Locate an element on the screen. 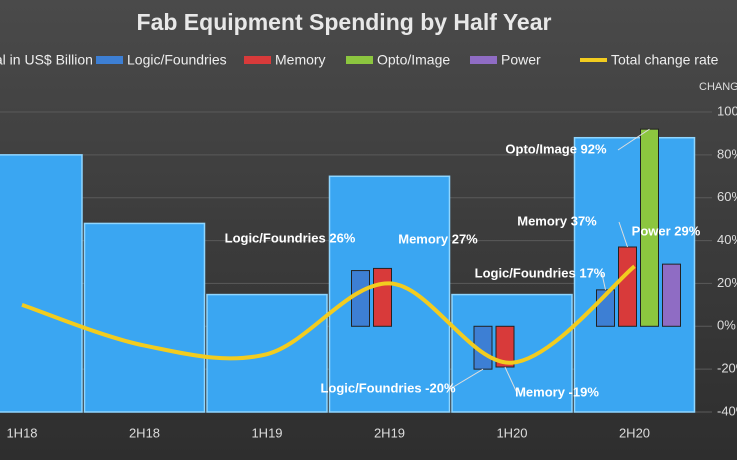 This screenshot has width=737, height=460. chart-title: Fab Equipment Spending by Half Year is located at coordinates (344, 22).